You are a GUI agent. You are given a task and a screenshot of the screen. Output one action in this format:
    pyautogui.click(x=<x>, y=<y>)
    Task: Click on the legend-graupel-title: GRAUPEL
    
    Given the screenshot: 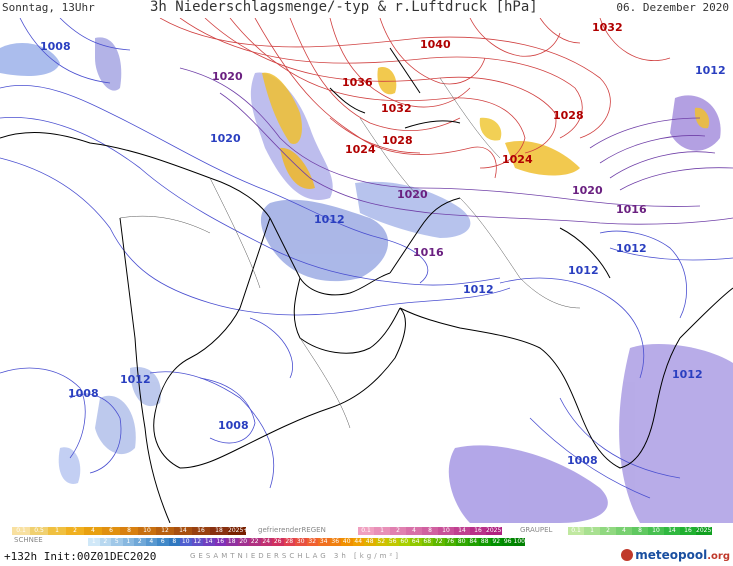 What is the action you would take?
    pyautogui.click(x=536, y=530)
    